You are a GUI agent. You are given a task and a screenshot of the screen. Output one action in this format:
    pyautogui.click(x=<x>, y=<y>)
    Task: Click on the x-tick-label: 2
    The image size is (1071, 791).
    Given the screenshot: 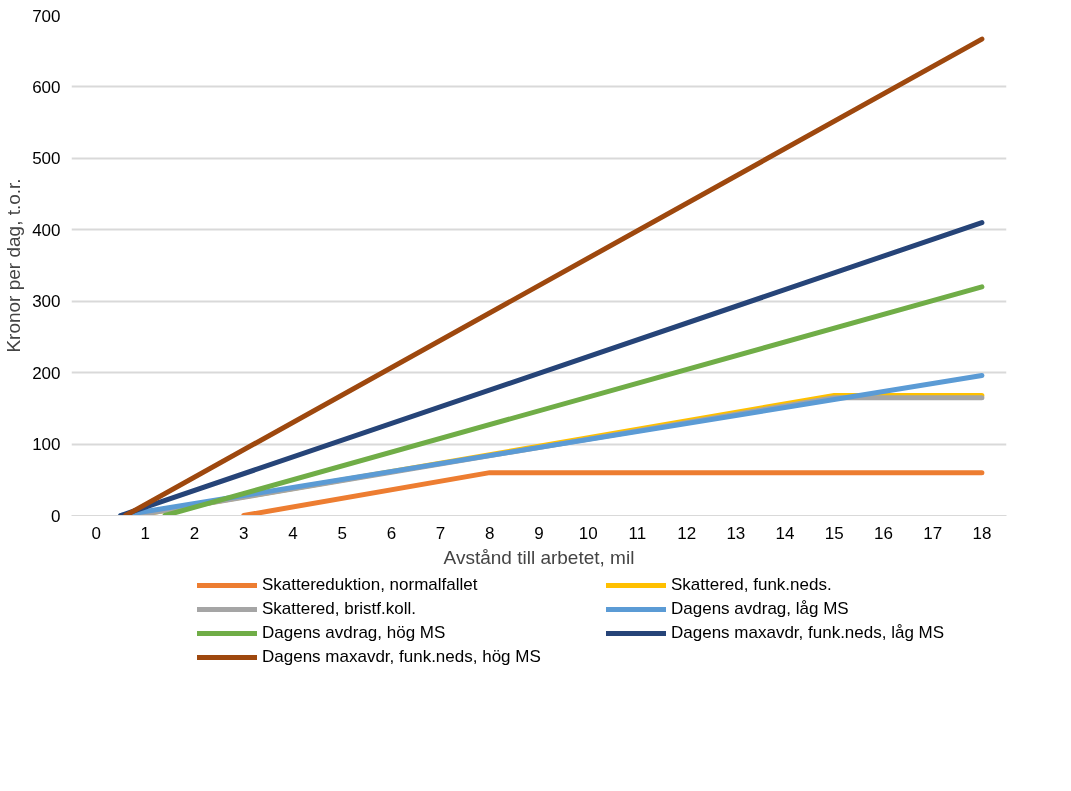 What is the action you would take?
    pyautogui.click(x=194, y=533)
    